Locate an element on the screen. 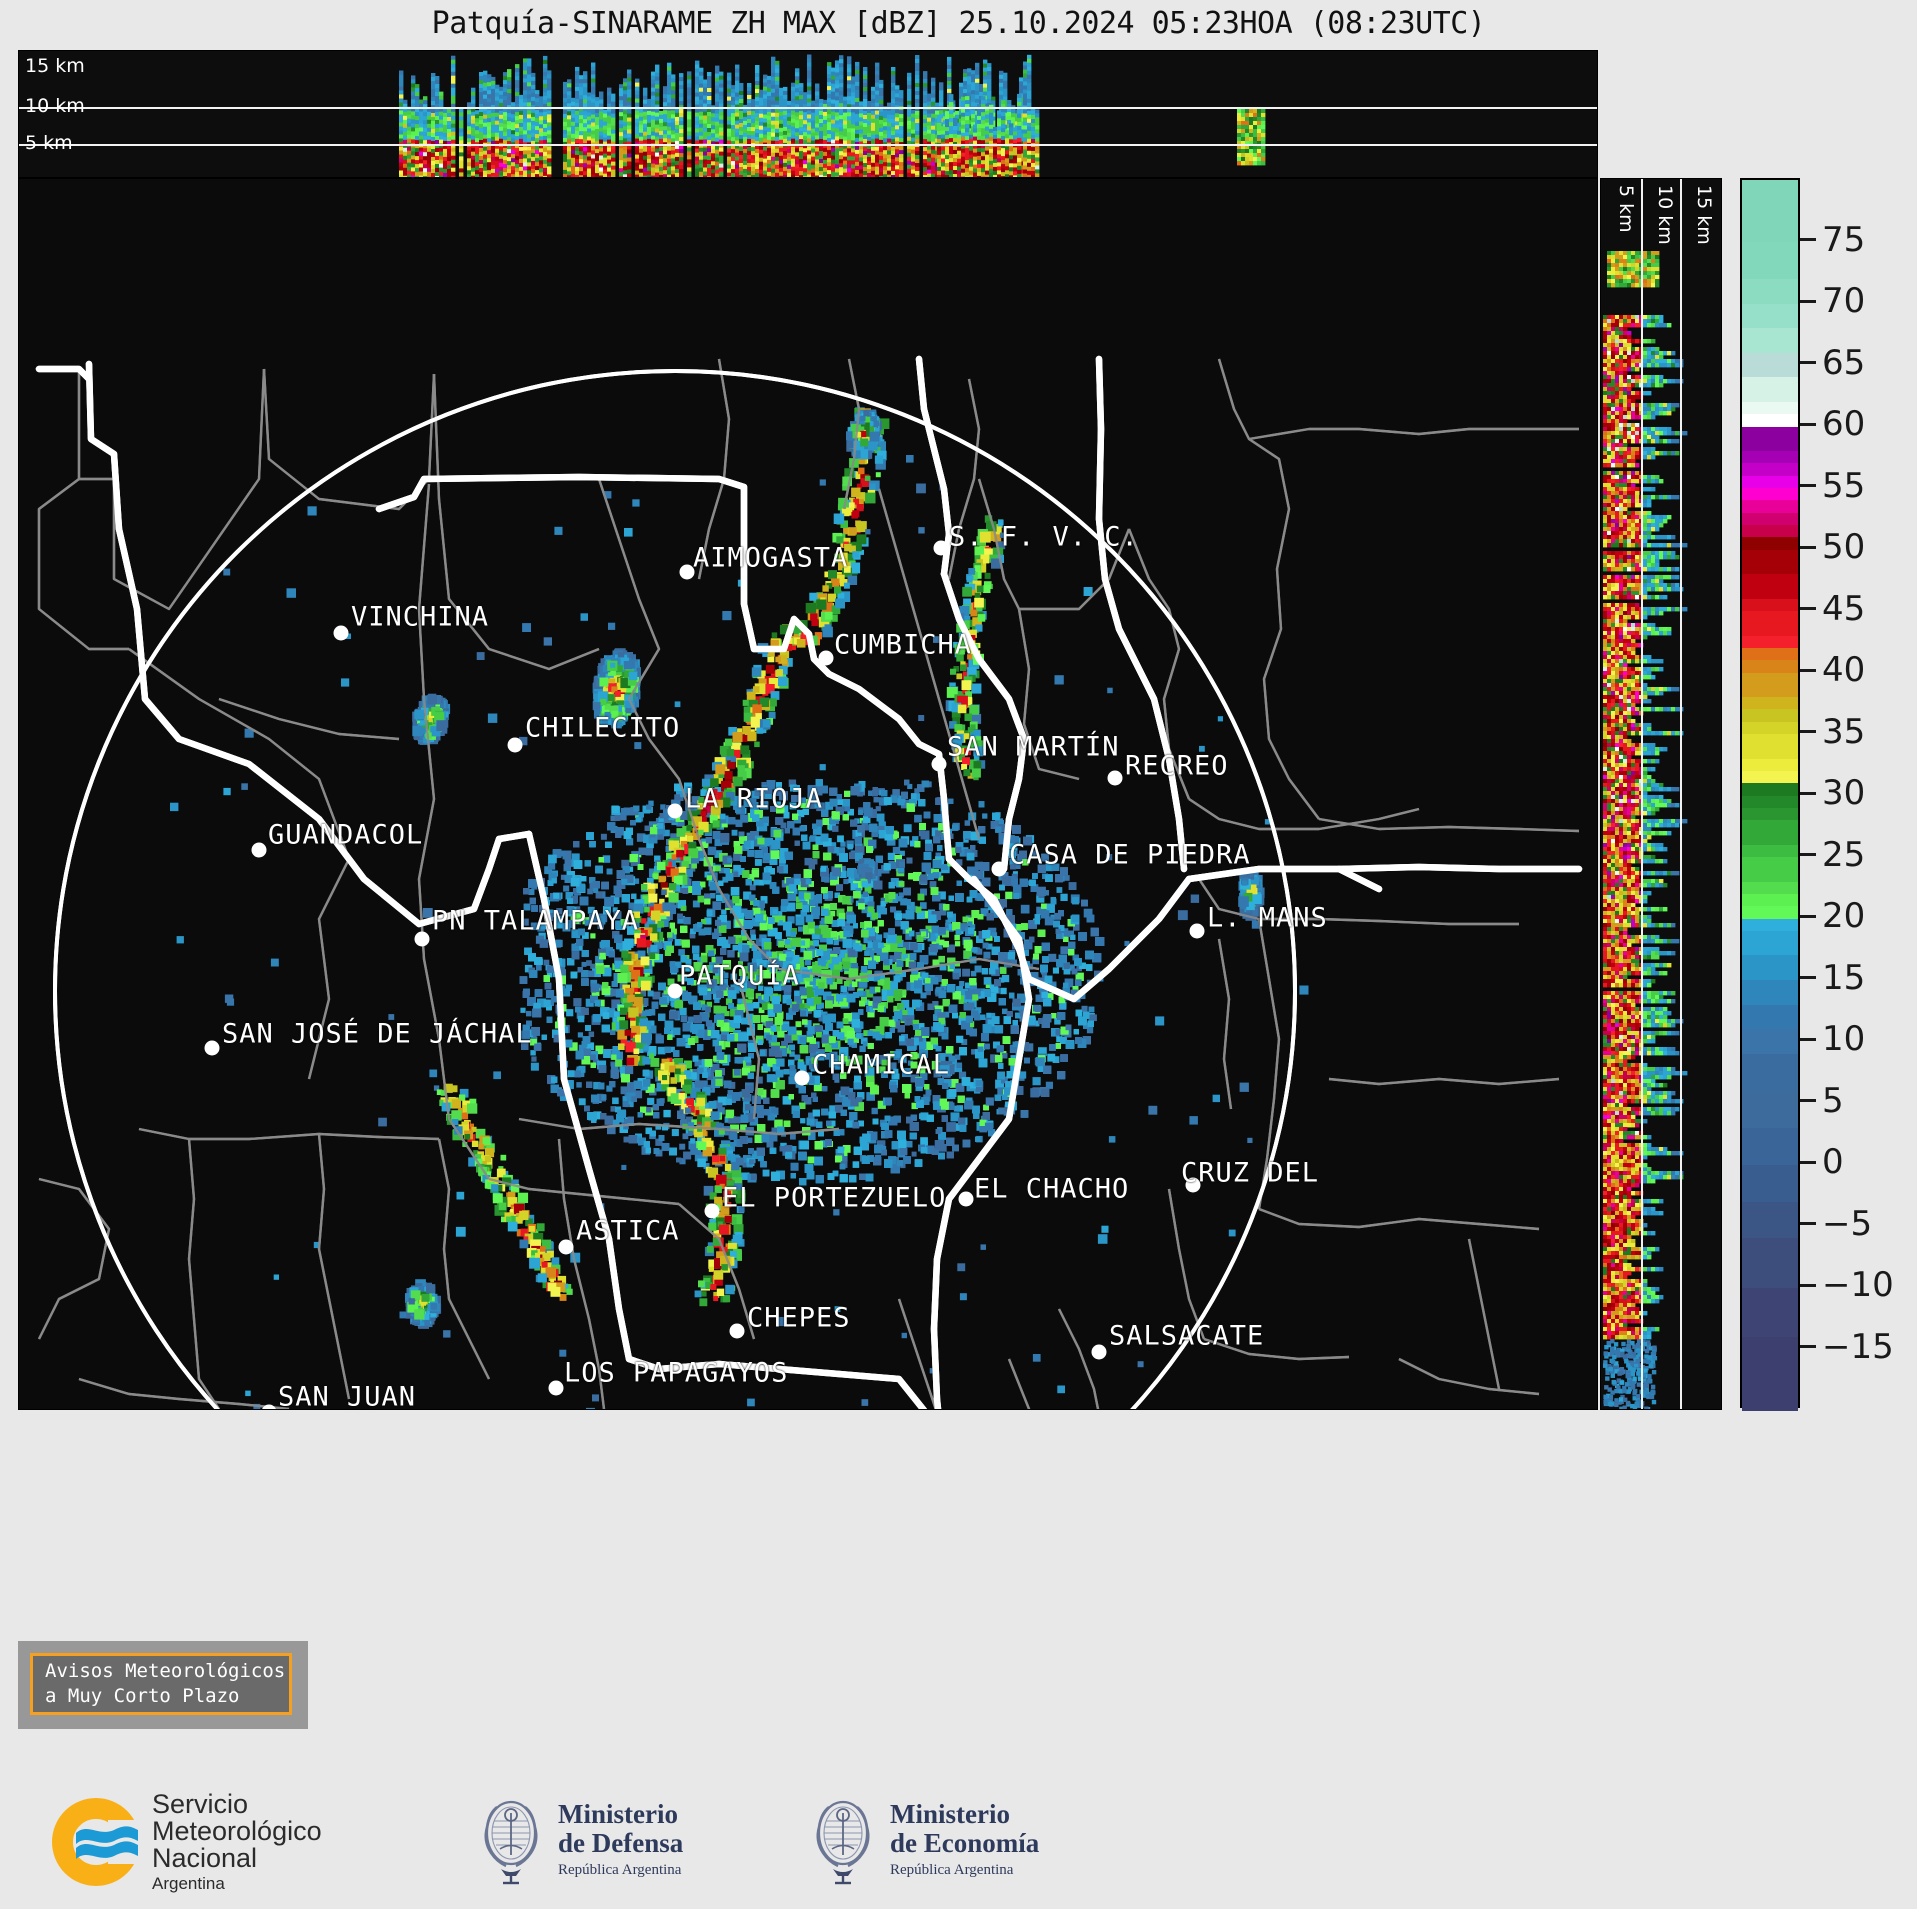  height-line-10km-right is located at coordinates (1681, 794).